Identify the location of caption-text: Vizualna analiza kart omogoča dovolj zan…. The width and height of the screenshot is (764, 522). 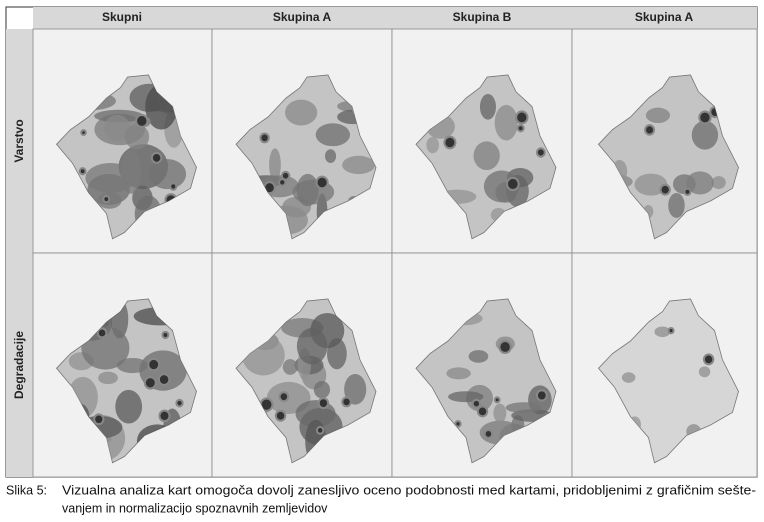
(409, 490).